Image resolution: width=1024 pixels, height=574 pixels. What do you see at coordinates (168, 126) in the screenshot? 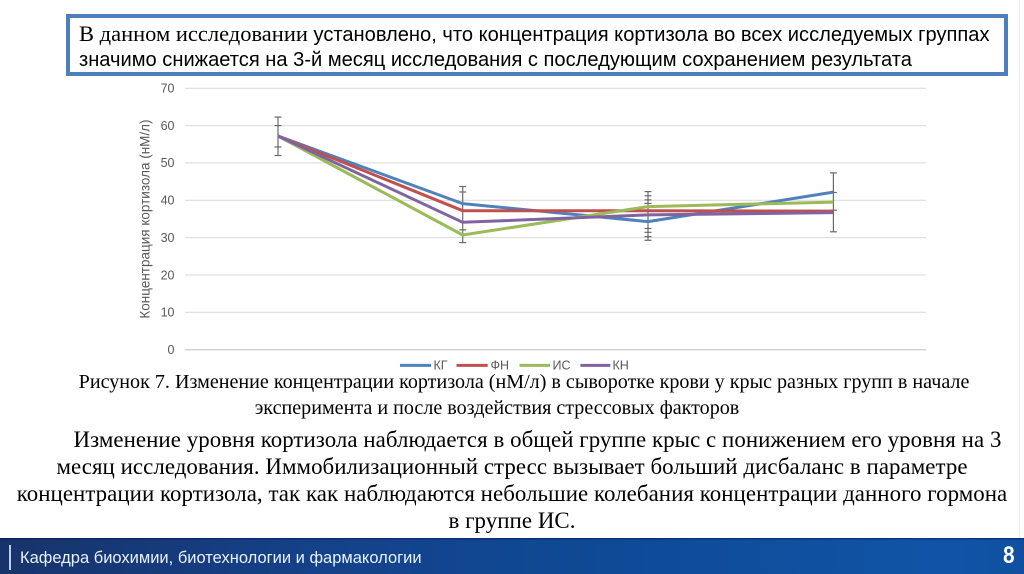
I see `svg-text: 60` at bounding box center [168, 126].